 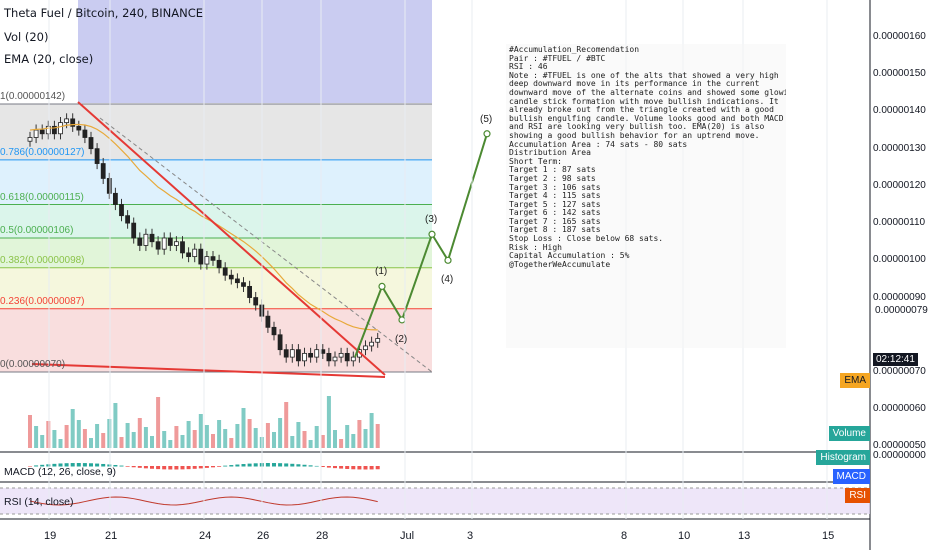 What do you see at coordinates (434, 227) in the screenshot?
I see `wave-points` at bounding box center [434, 227].